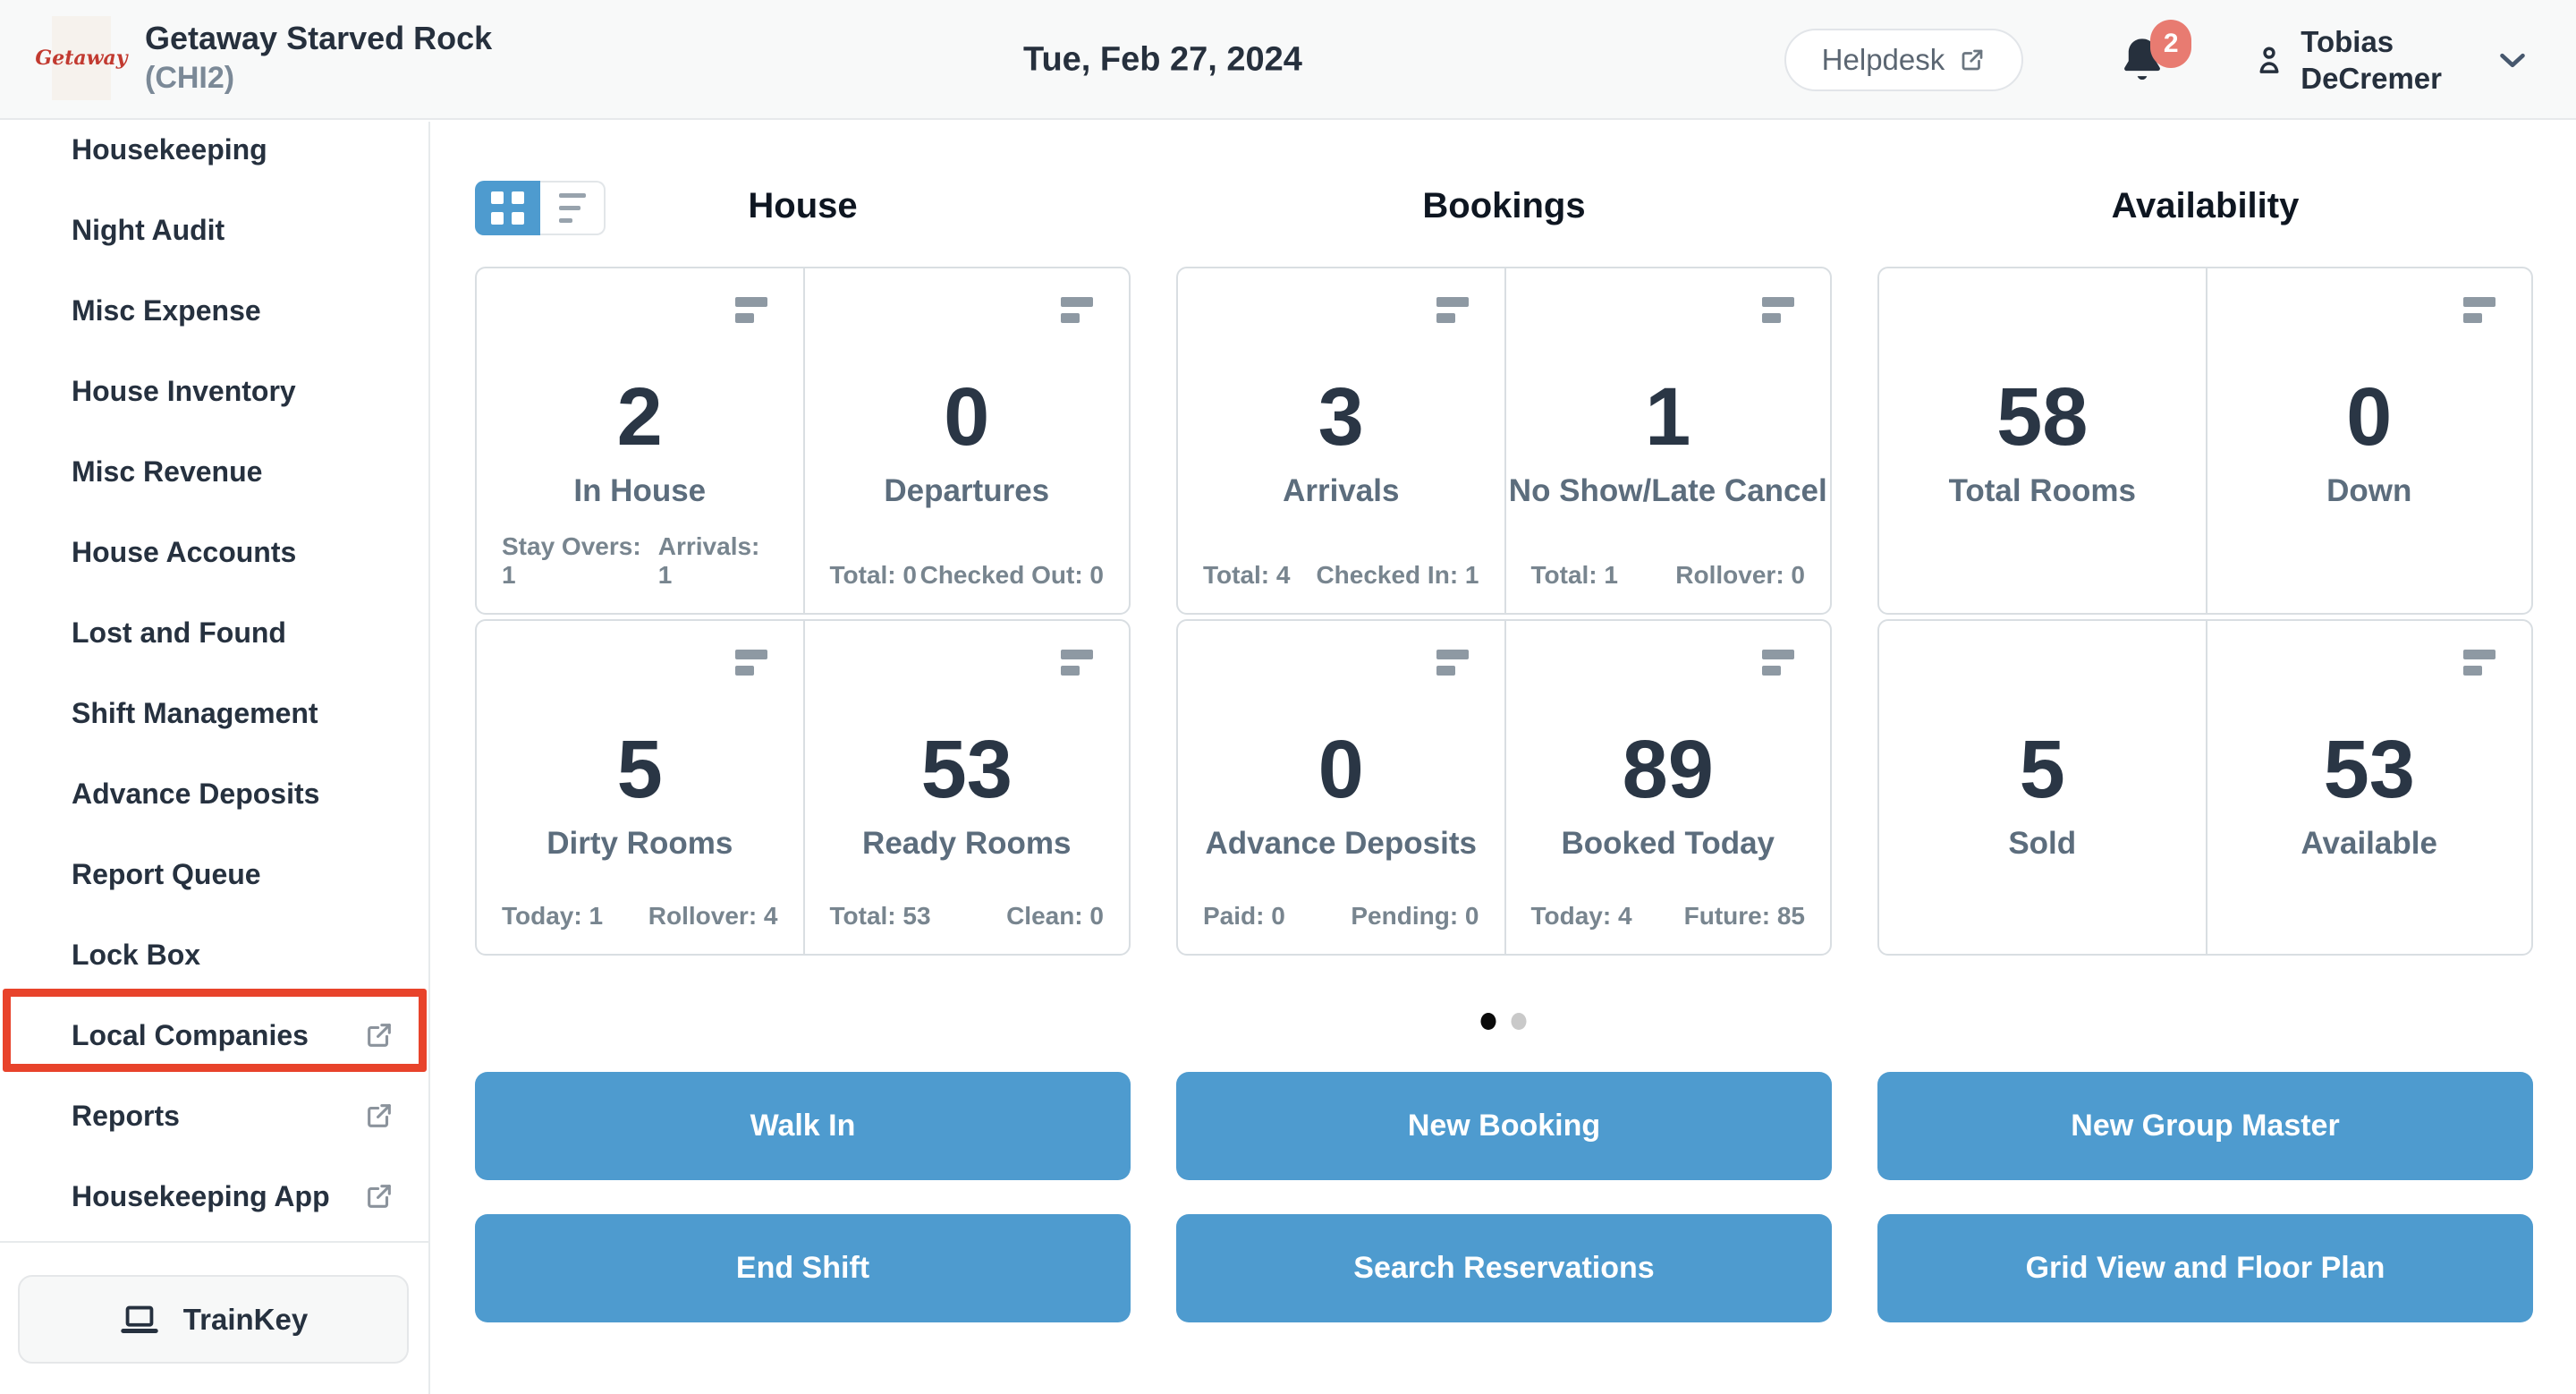  What do you see at coordinates (1668, 843) in the screenshot?
I see `stat-label: Booked Today` at bounding box center [1668, 843].